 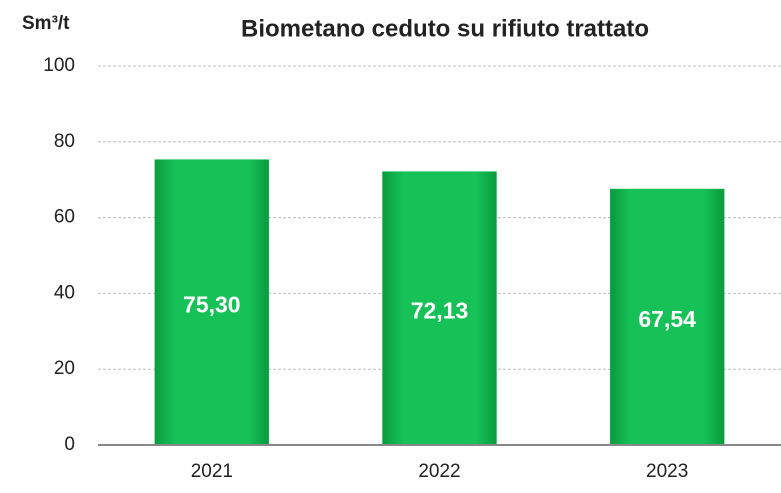 I want to click on chart-title: Biometano ceduto su rifiuto trattato, so click(x=445, y=28).